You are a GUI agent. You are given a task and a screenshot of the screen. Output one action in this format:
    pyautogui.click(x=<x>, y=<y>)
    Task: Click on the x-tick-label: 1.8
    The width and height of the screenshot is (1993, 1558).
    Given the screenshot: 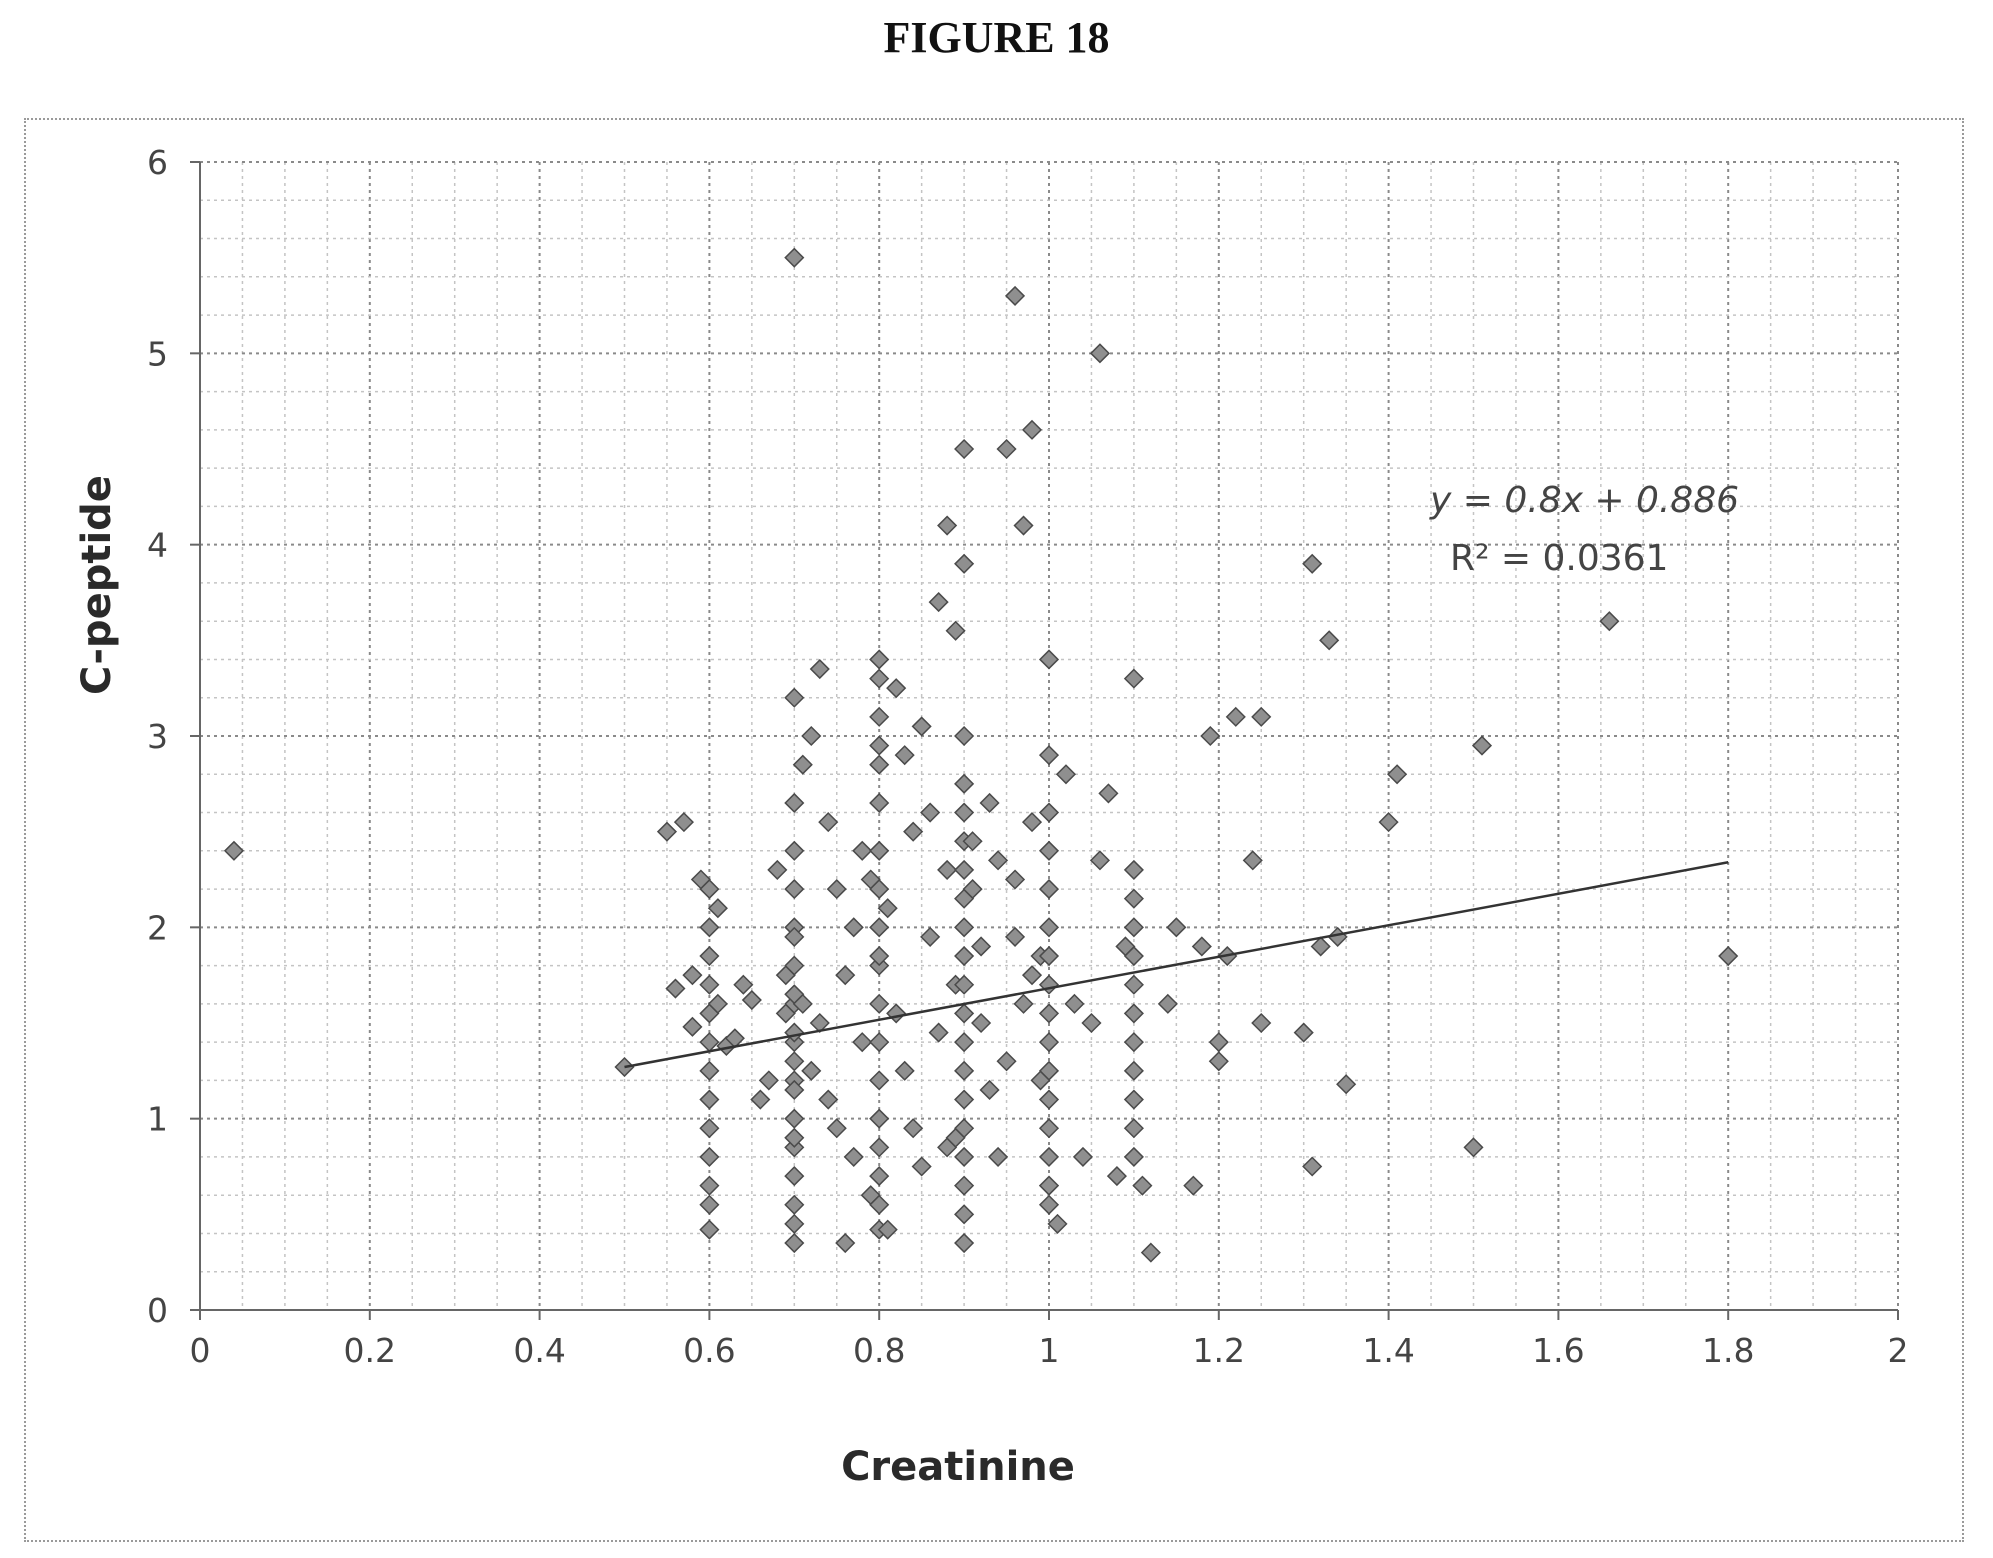 What is the action you would take?
    pyautogui.click(x=1728, y=1350)
    